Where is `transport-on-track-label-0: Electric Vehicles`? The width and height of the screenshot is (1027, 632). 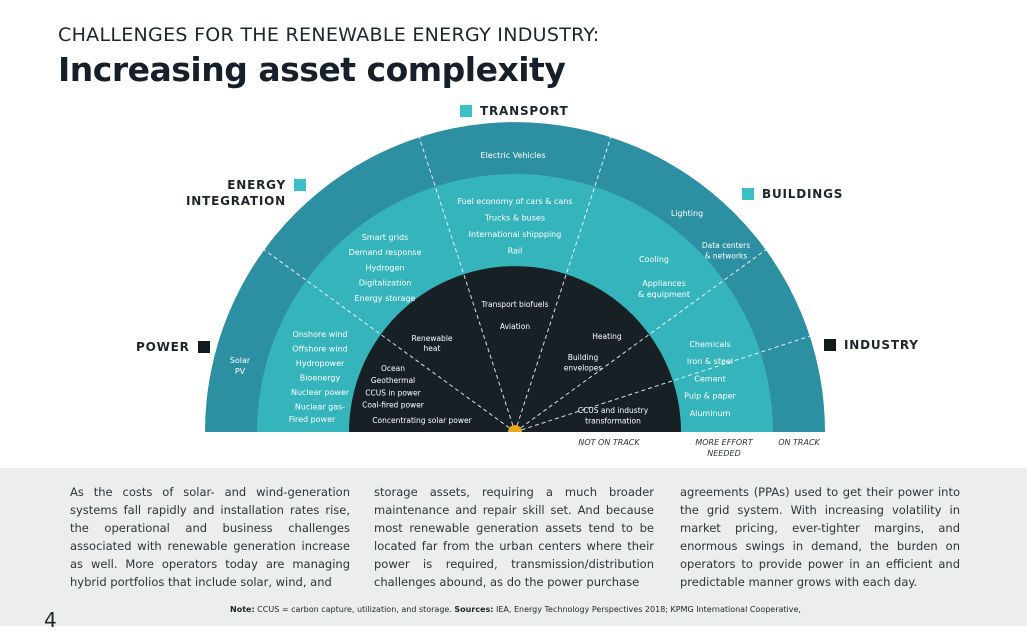
transport-on-track-label-0: Electric Vehicles is located at coordinates (513, 155).